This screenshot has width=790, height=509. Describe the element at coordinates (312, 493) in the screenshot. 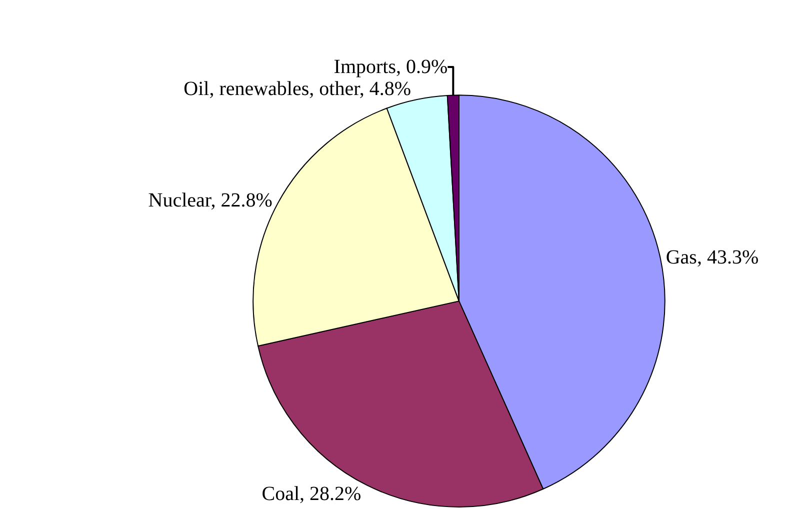

I see `slice-label: Coal, 28.2%` at that location.